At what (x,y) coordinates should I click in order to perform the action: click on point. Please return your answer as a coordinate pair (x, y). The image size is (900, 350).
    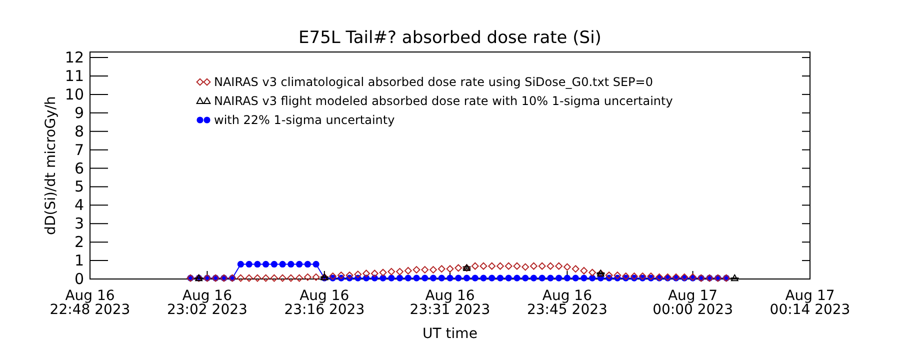
    Looking at the image, I should click on (734, 278).